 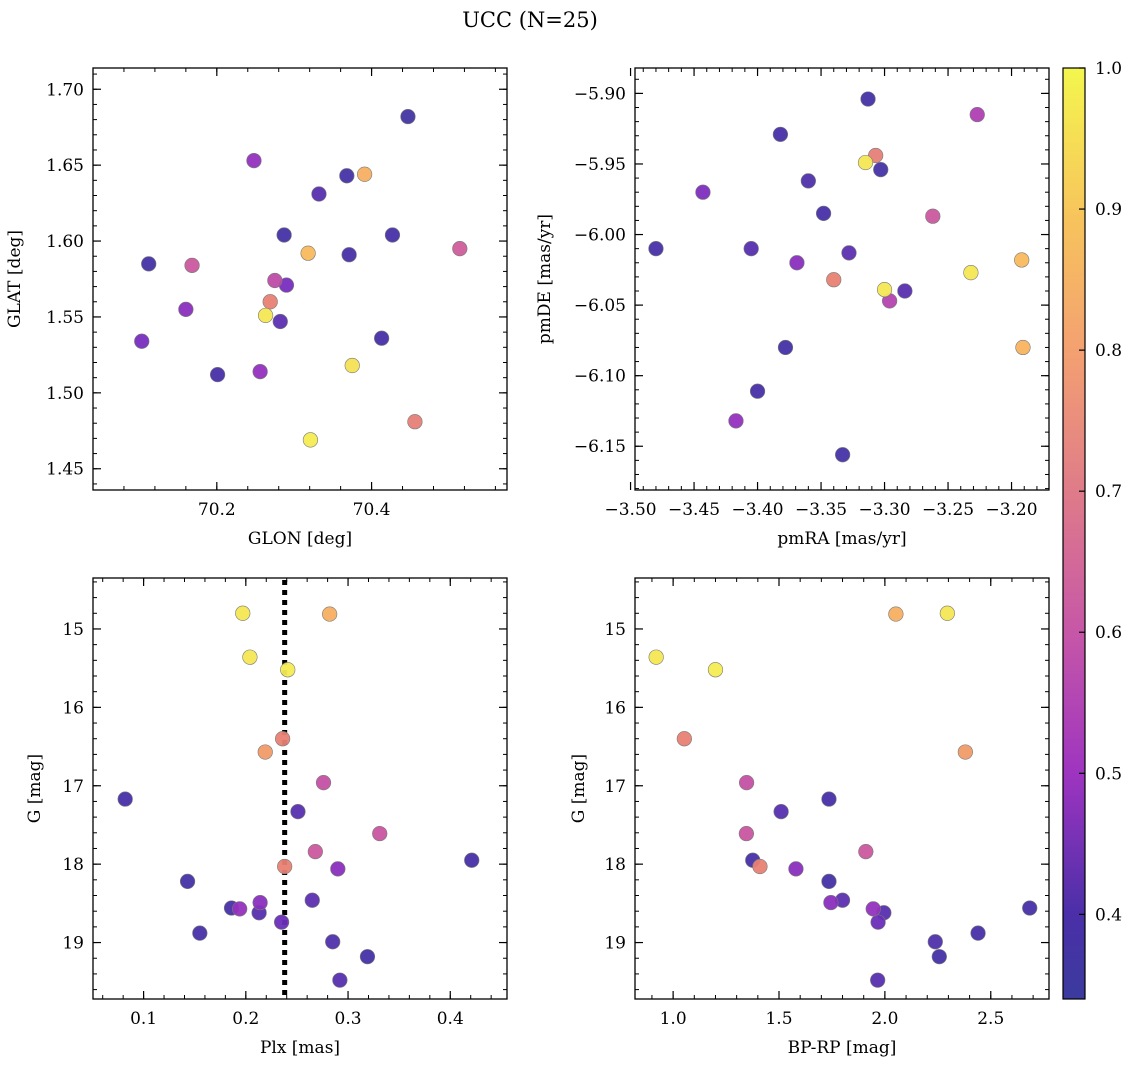 What do you see at coordinates (143, 1019) in the screenshot?
I see `x-tick-label: 0.1` at bounding box center [143, 1019].